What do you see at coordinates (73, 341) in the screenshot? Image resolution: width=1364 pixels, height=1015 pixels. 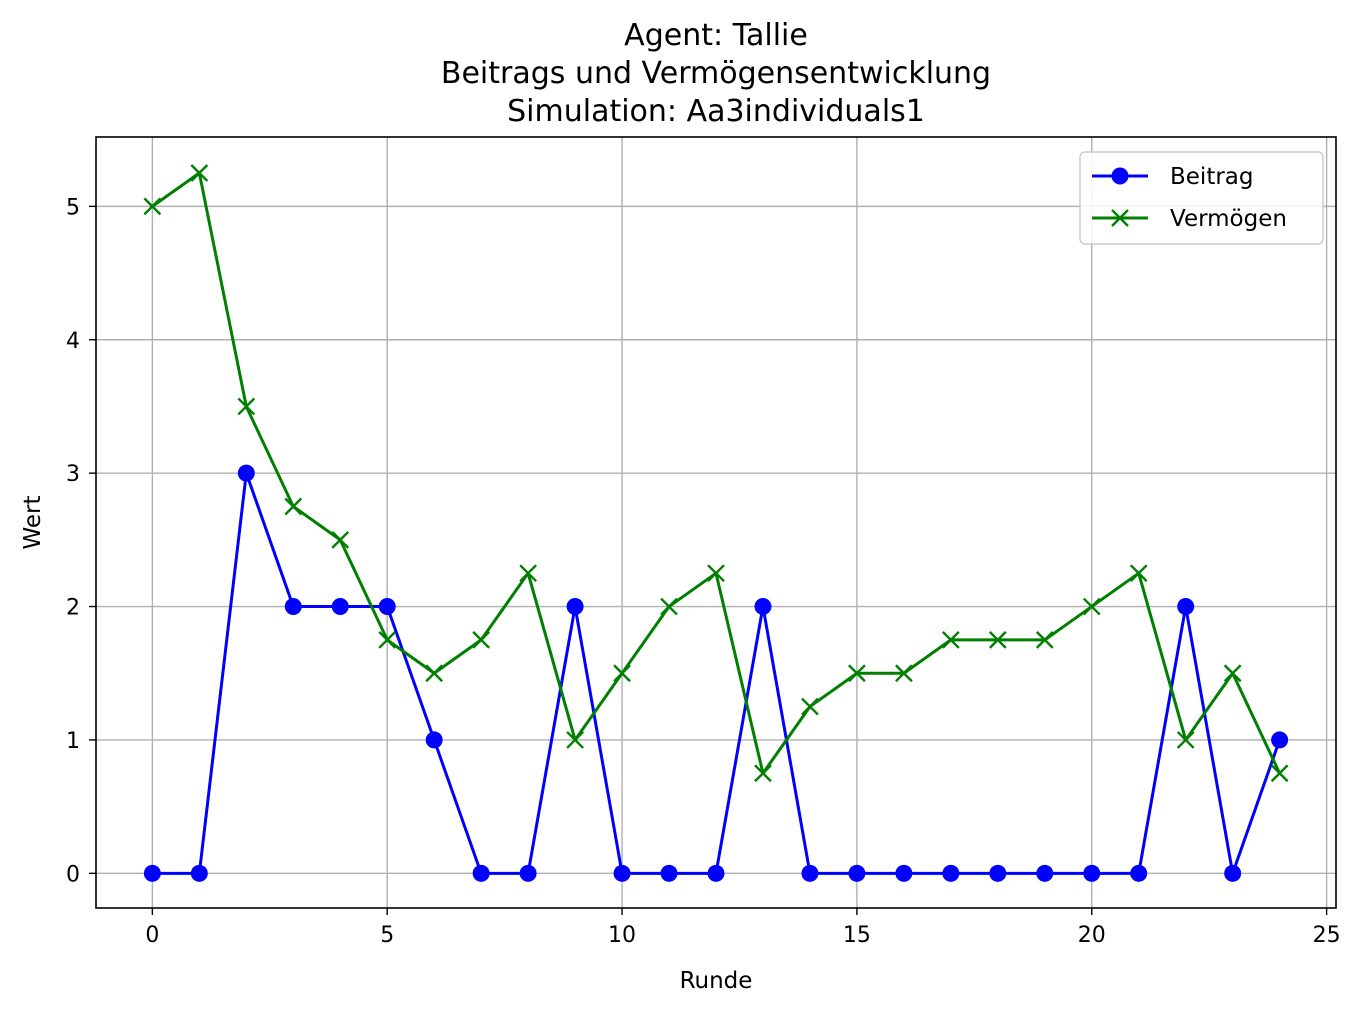 I see `y-tick-label: 4` at bounding box center [73, 341].